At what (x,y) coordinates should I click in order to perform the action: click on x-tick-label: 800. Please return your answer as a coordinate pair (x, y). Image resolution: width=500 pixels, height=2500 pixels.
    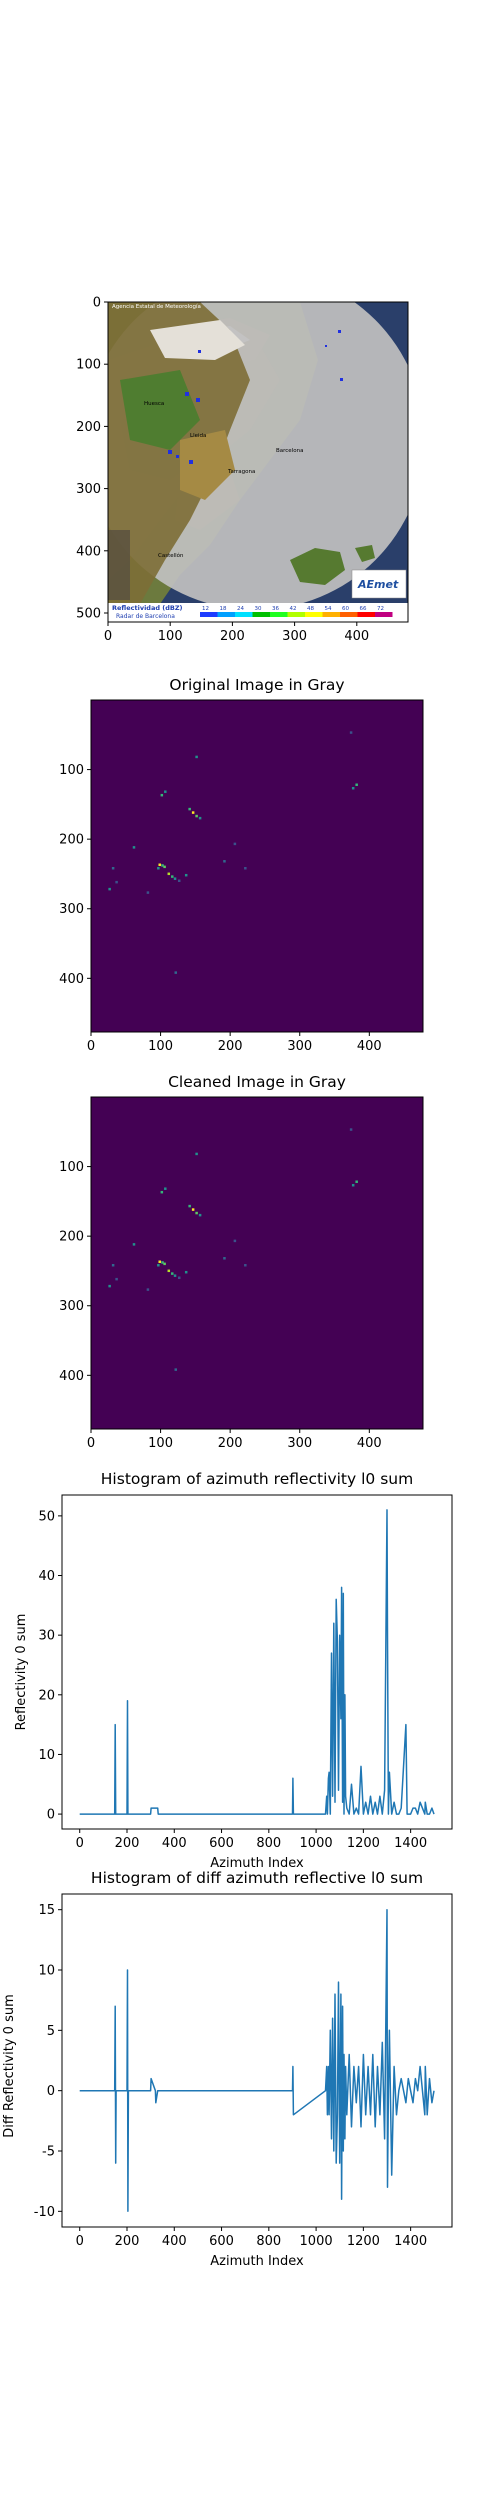
    Looking at the image, I should click on (268, 2241).